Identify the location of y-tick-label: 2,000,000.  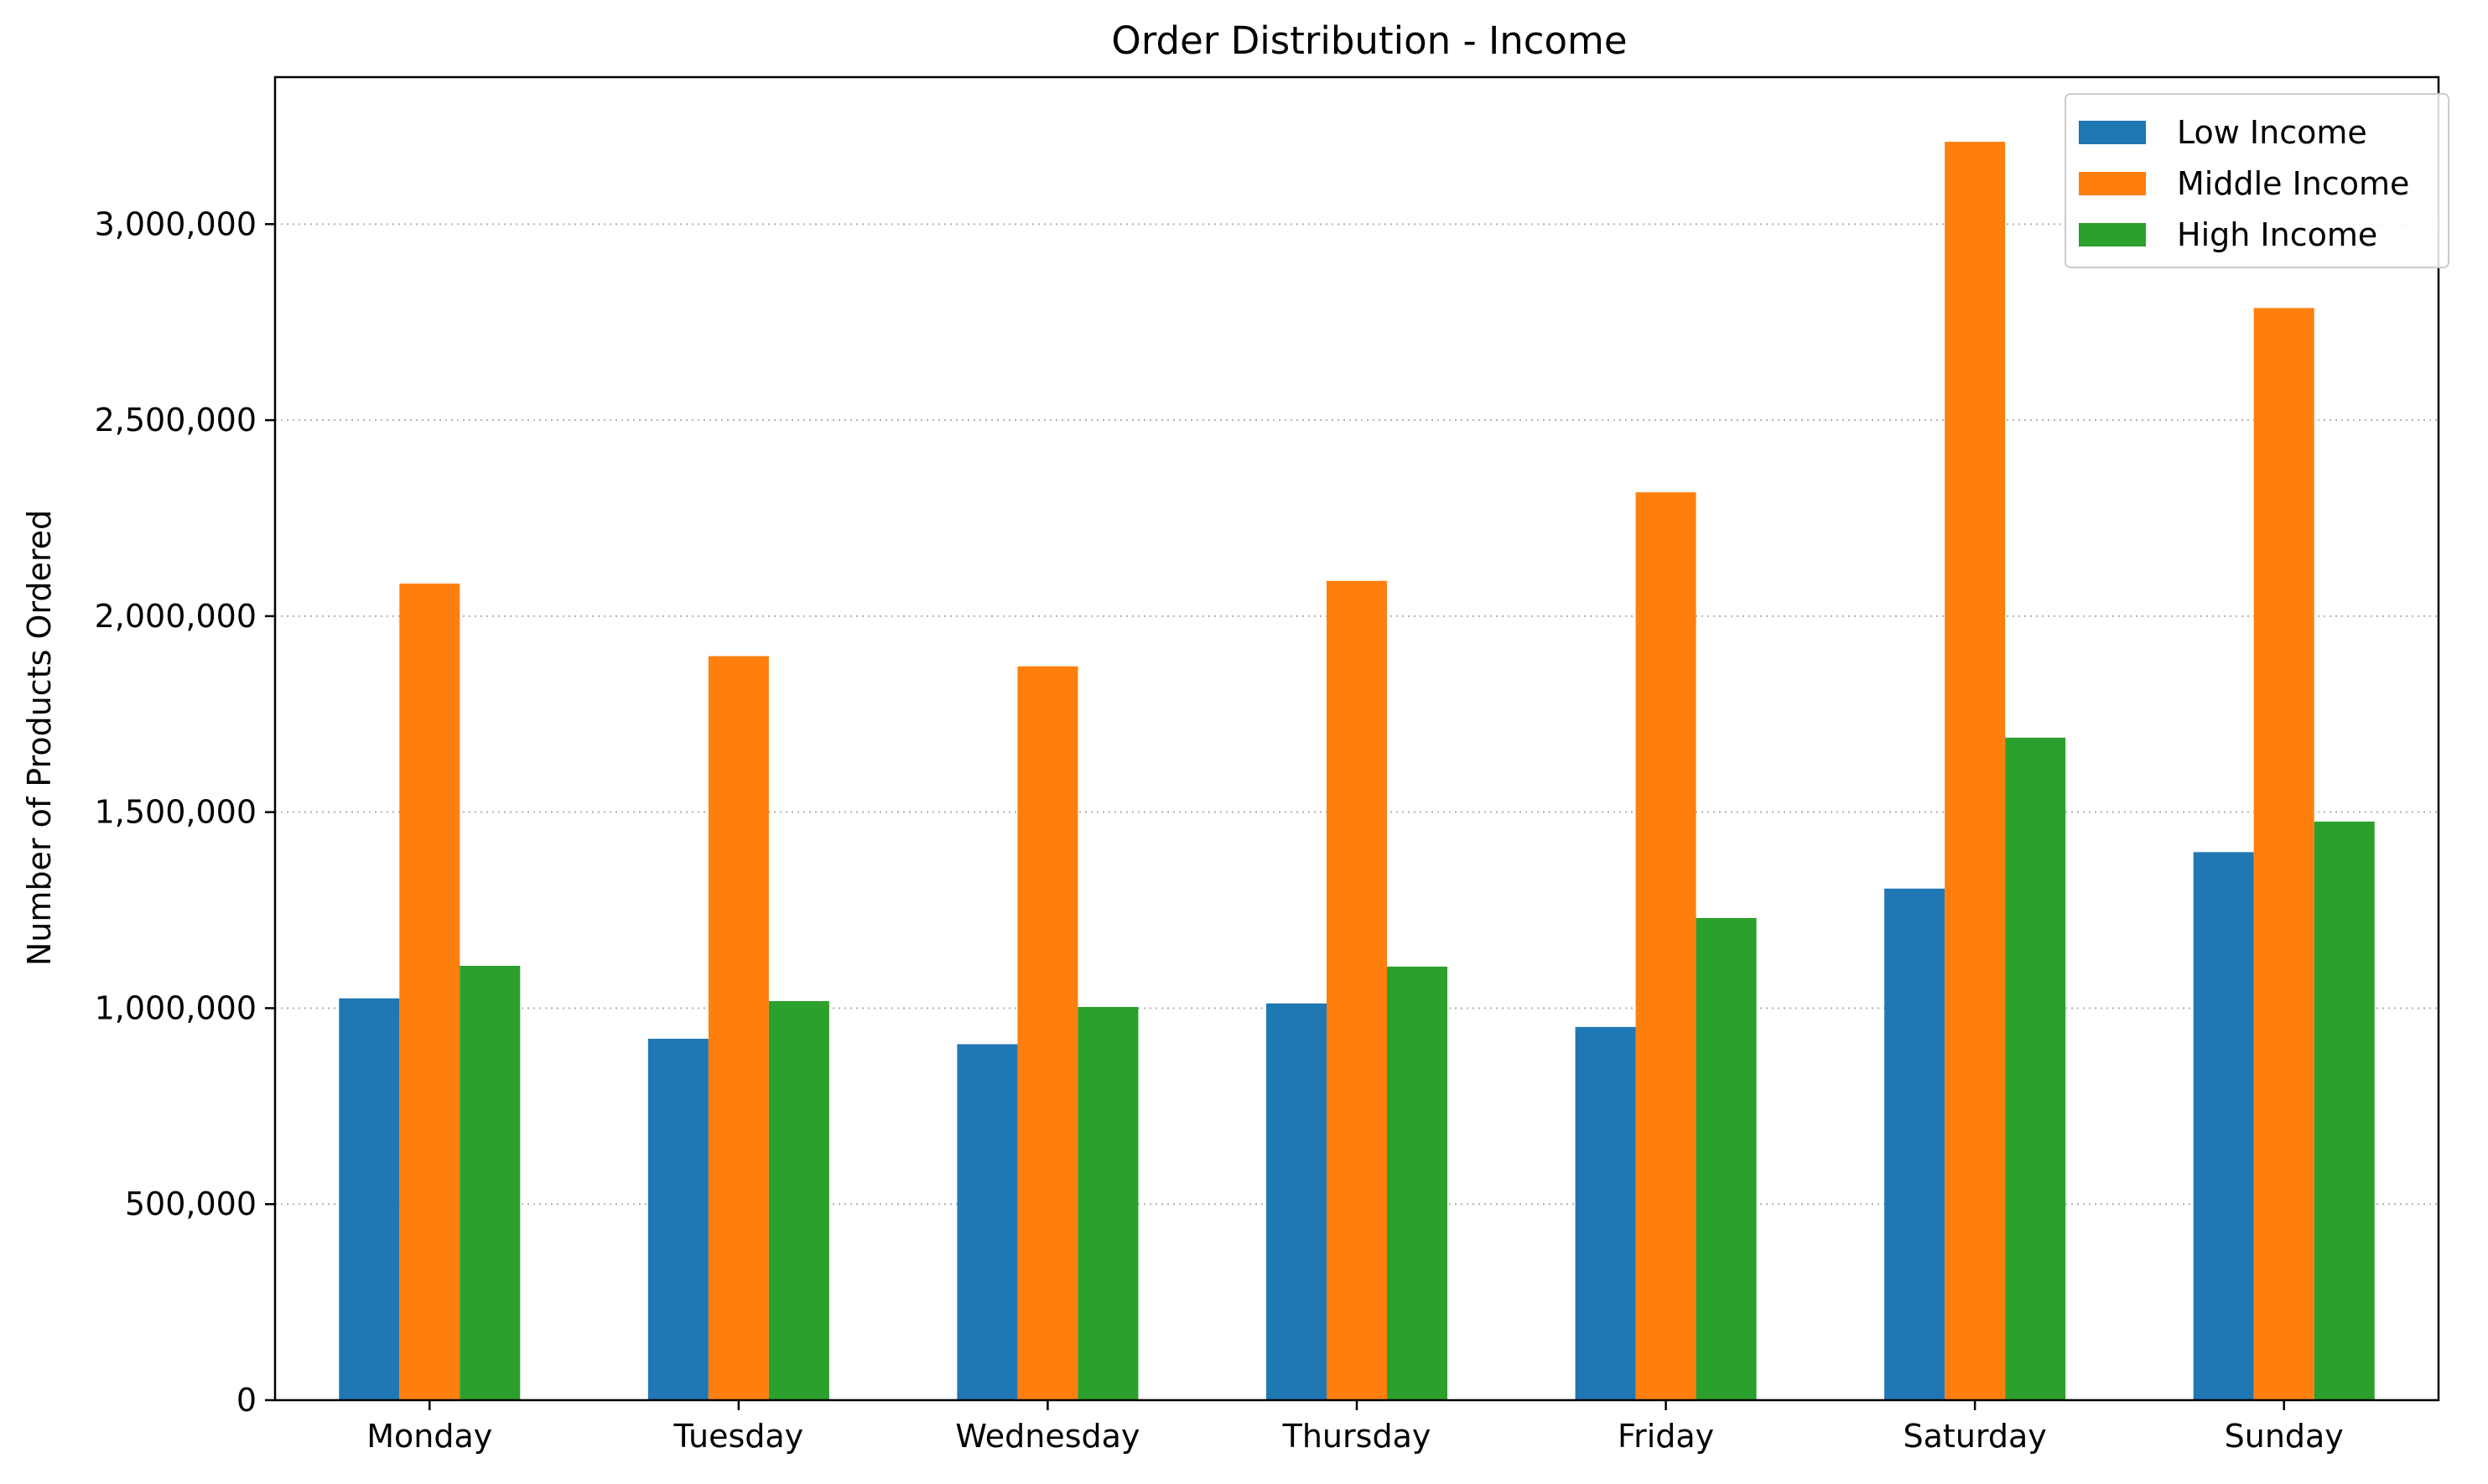
(176, 616).